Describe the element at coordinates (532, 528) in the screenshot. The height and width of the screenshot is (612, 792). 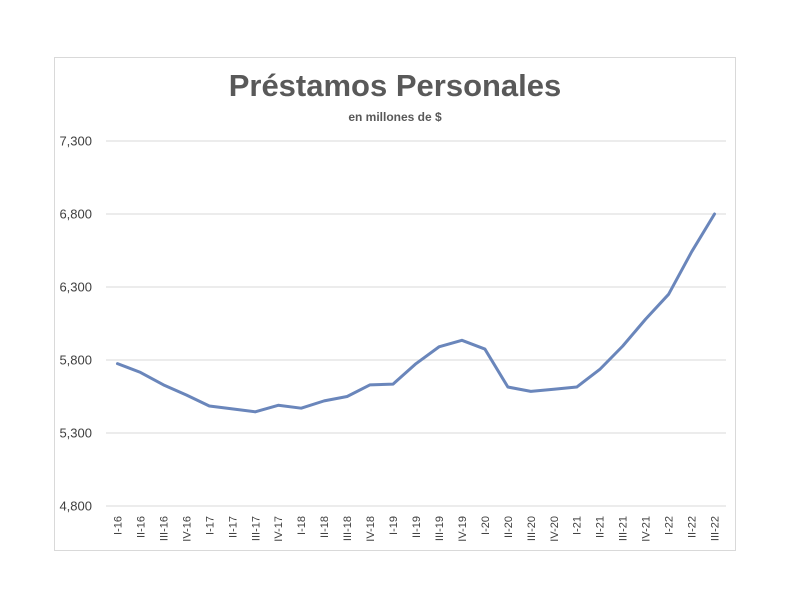
I see `x-tick-label: III-20` at that location.